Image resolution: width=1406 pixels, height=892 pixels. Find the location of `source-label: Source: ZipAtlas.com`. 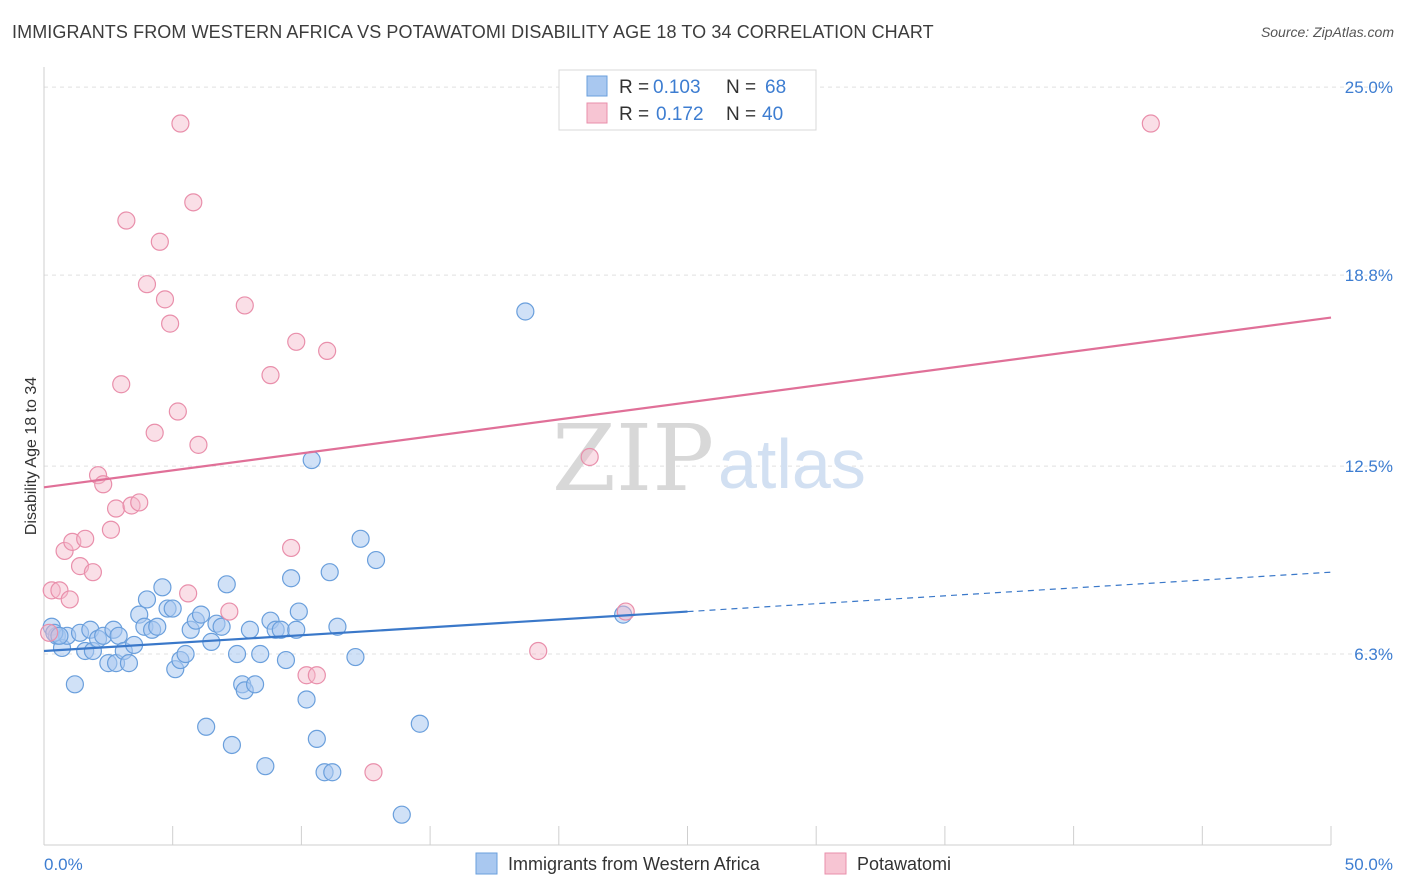

source-label: Source: ZipAtlas.com is located at coordinates (1327, 32).